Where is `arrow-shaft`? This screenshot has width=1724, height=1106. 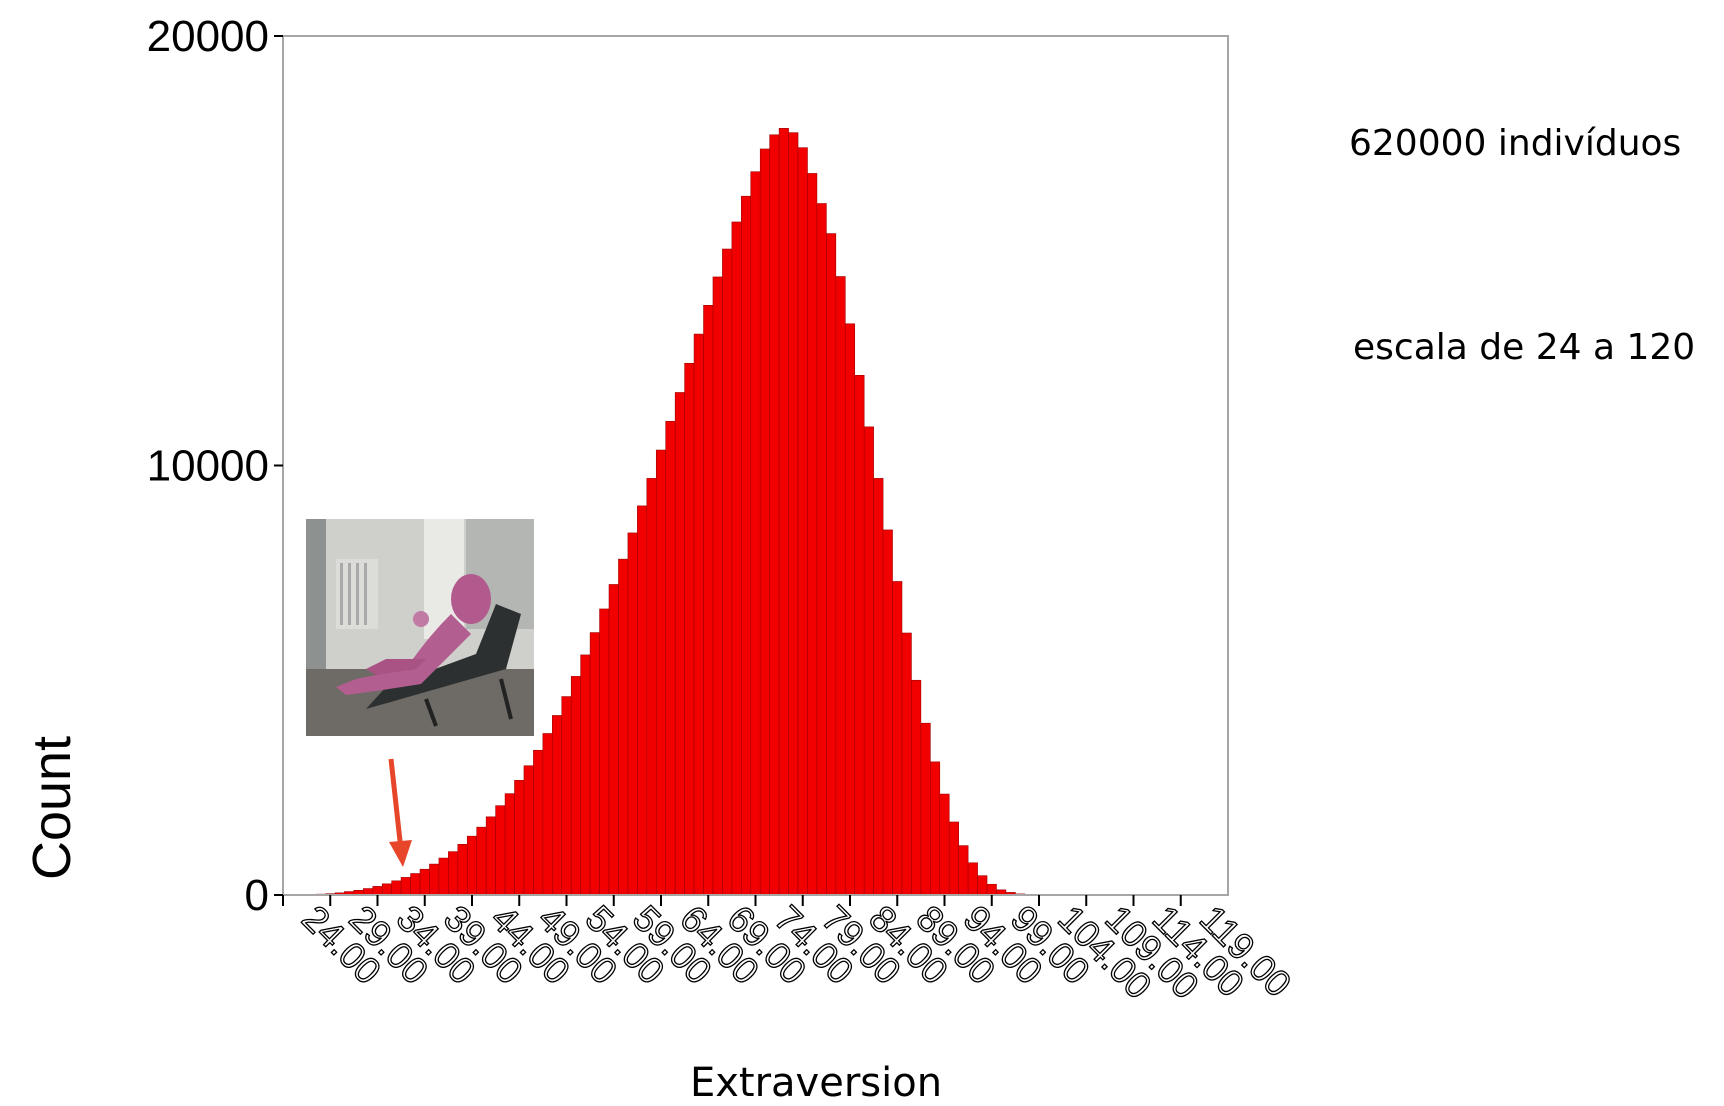
arrow-shaft is located at coordinates (396, 804).